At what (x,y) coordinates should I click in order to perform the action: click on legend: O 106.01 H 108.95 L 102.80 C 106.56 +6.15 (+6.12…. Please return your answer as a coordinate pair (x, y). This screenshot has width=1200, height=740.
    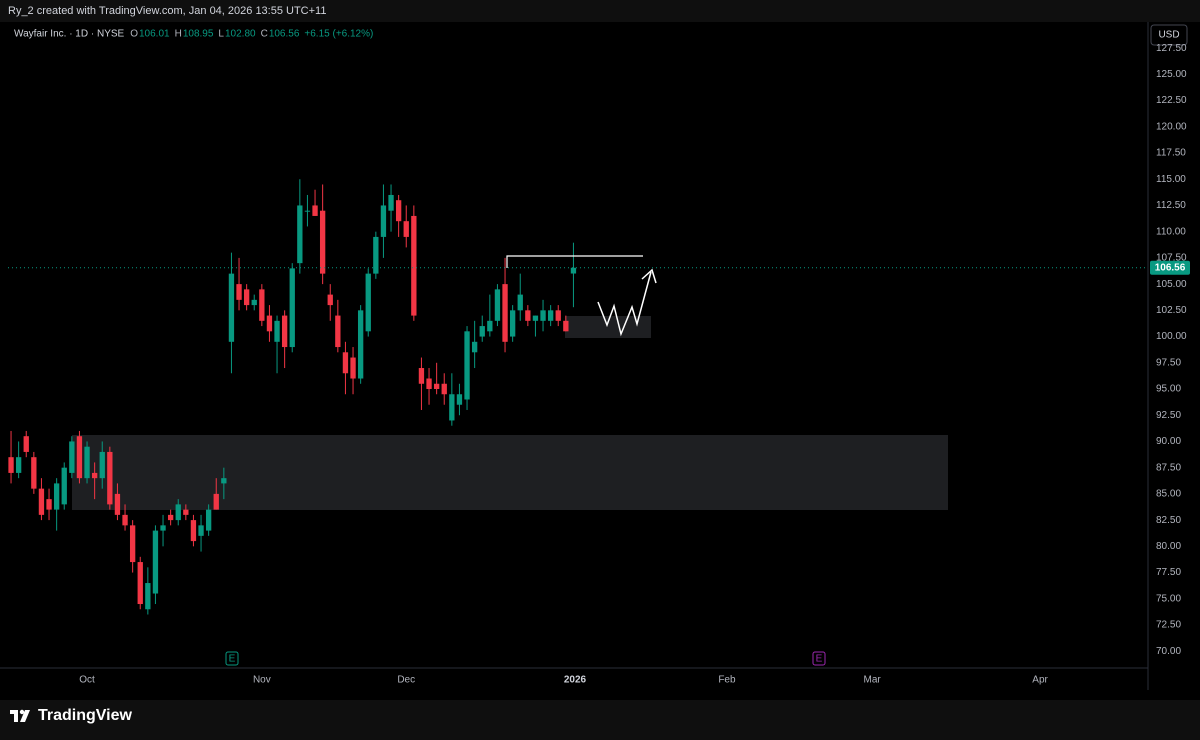
    Looking at the image, I should click on (251, 34).